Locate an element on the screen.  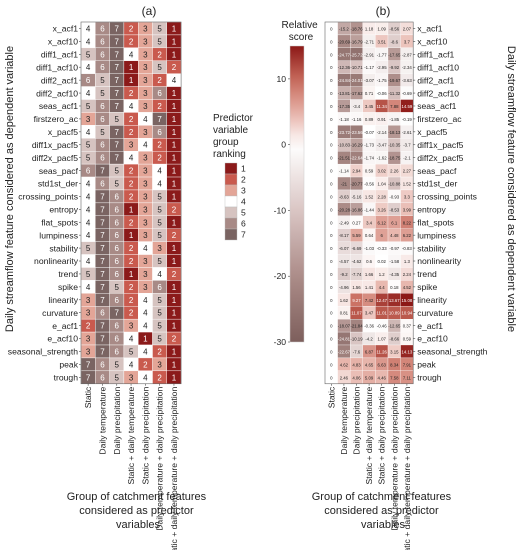
cell-value-label: -18.13 is located at coordinates (394, 132).